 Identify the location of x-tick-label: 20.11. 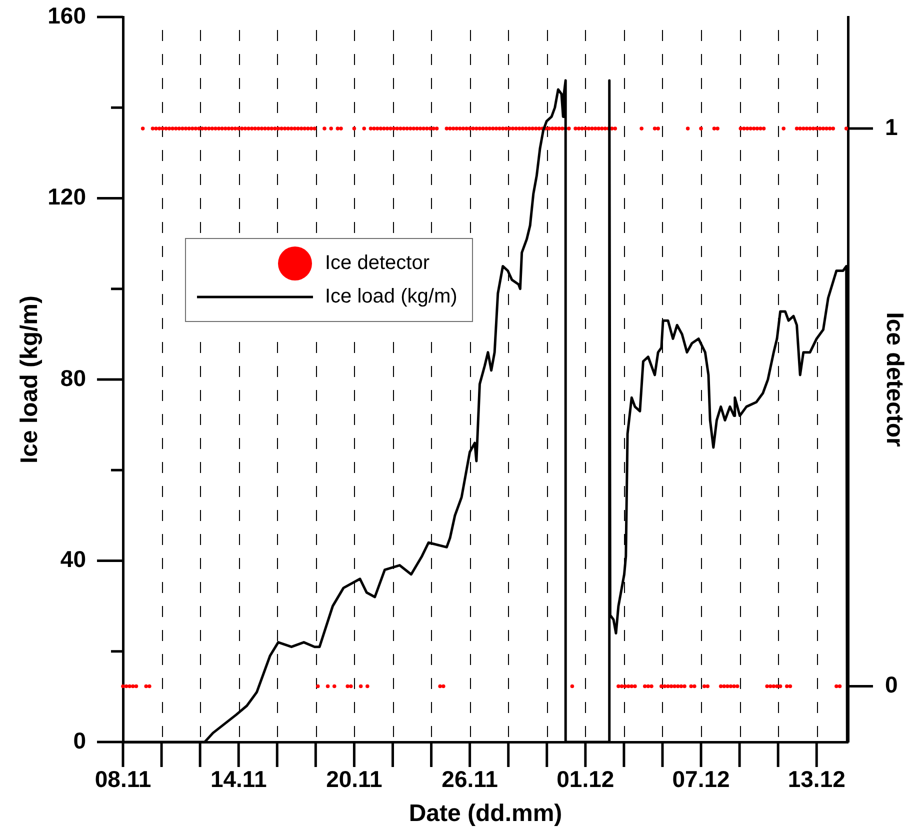
(354, 779).